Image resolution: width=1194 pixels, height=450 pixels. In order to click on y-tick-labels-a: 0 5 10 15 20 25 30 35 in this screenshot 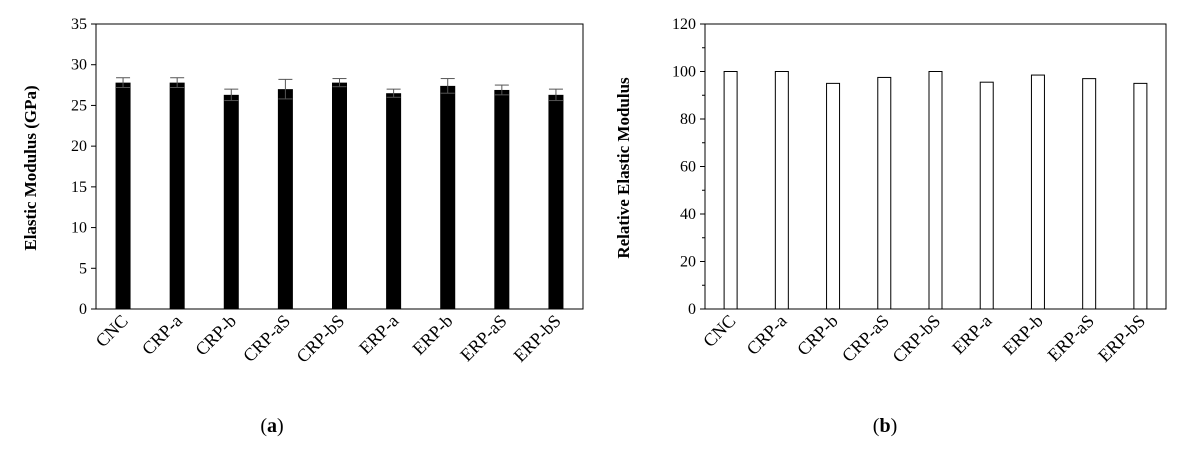, I will do `click(83, 167)`.